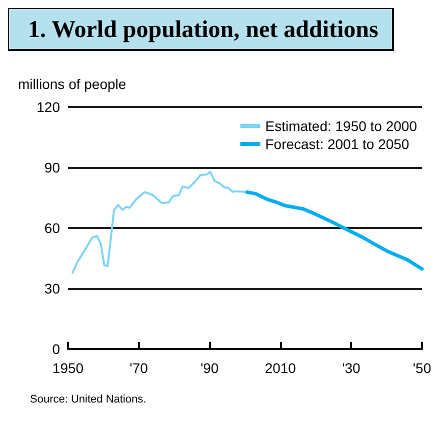 The image size is (445, 433). Describe the element at coordinates (422, 368) in the screenshot. I see `x-tick-label: '50` at that location.